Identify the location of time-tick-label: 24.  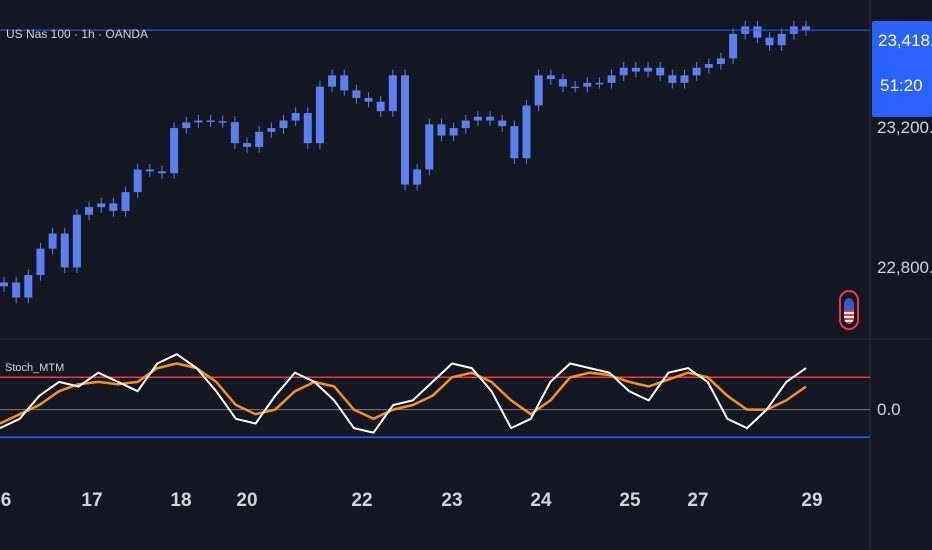
(541, 500).